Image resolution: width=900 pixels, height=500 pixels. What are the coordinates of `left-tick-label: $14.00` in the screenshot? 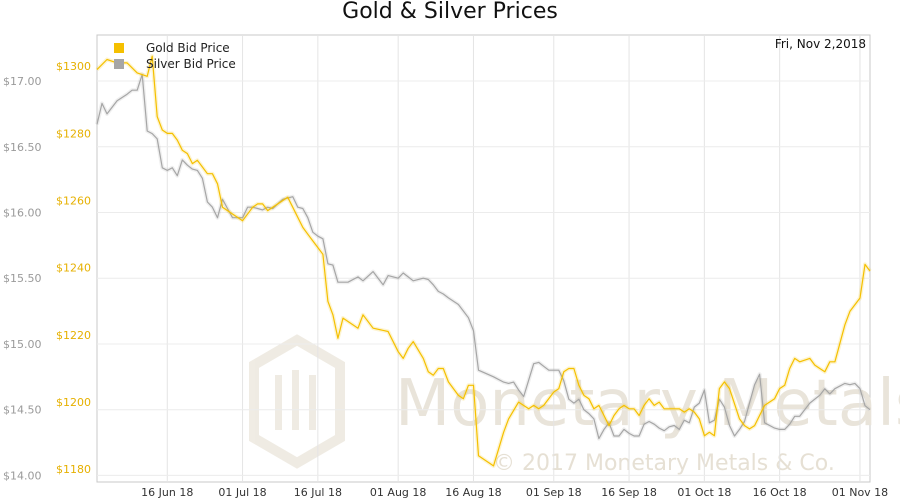 It's located at (22, 475).